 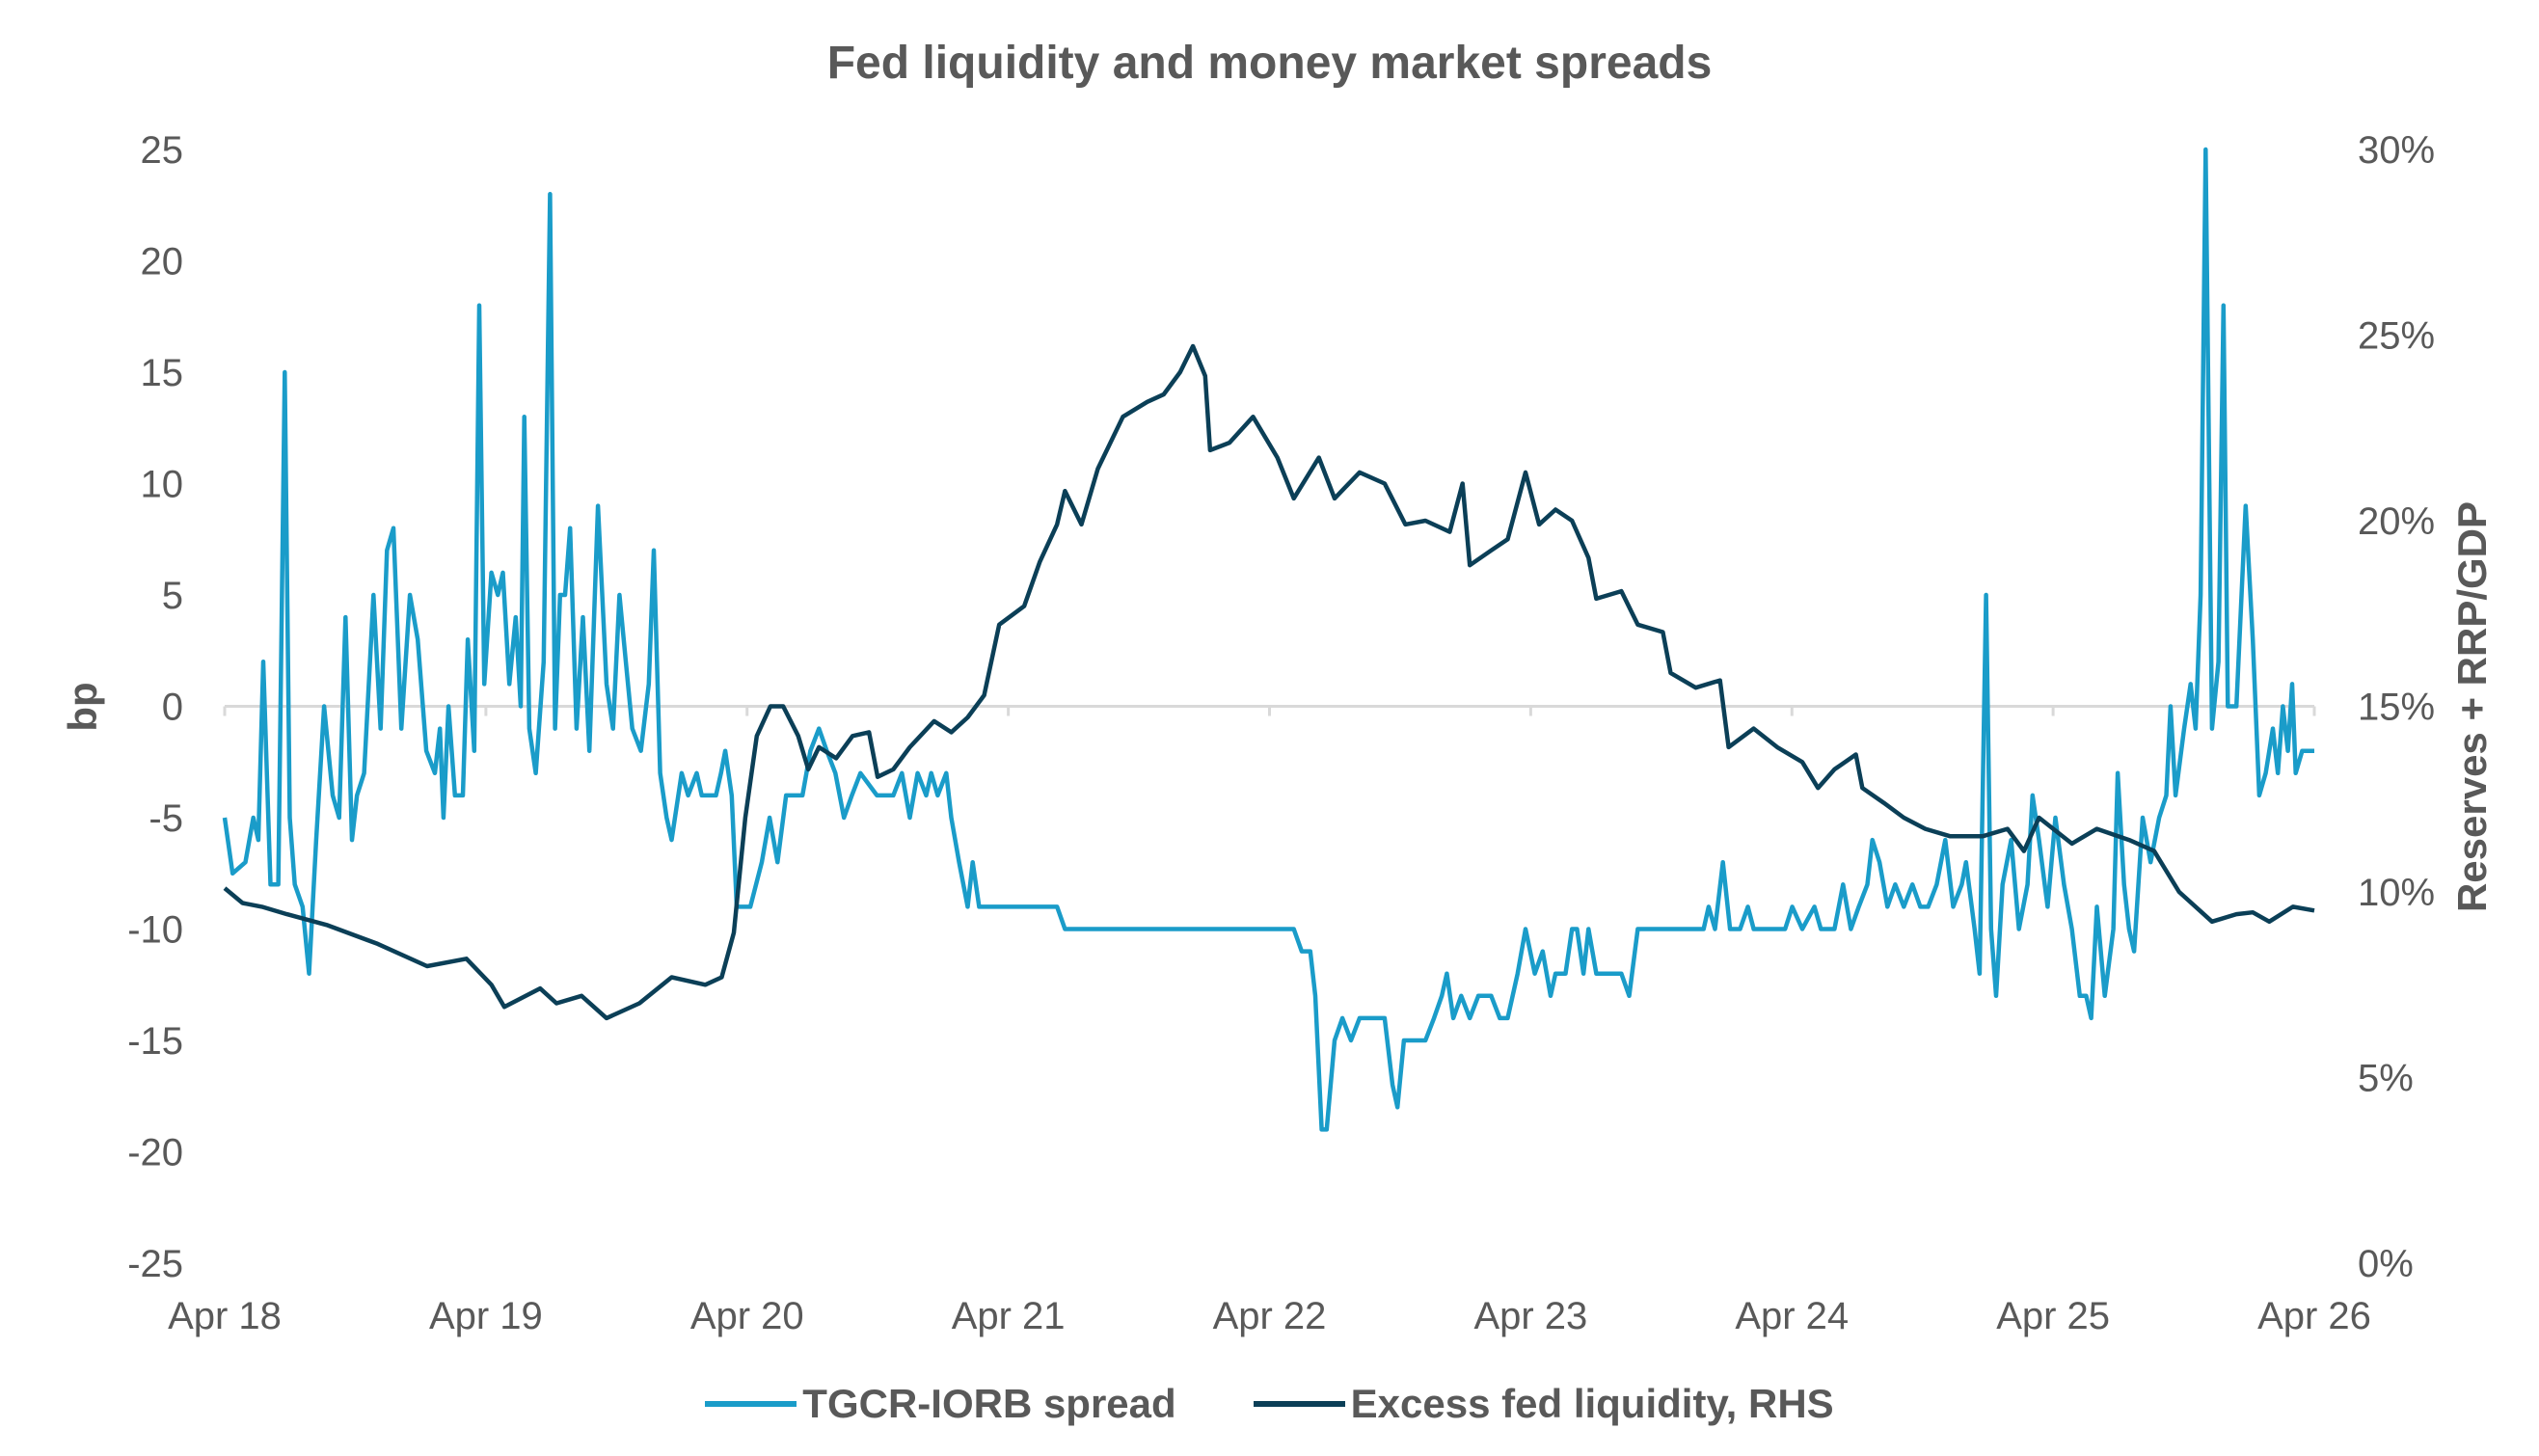 I want to click on y-tick-label: 25, so click(x=162, y=150).